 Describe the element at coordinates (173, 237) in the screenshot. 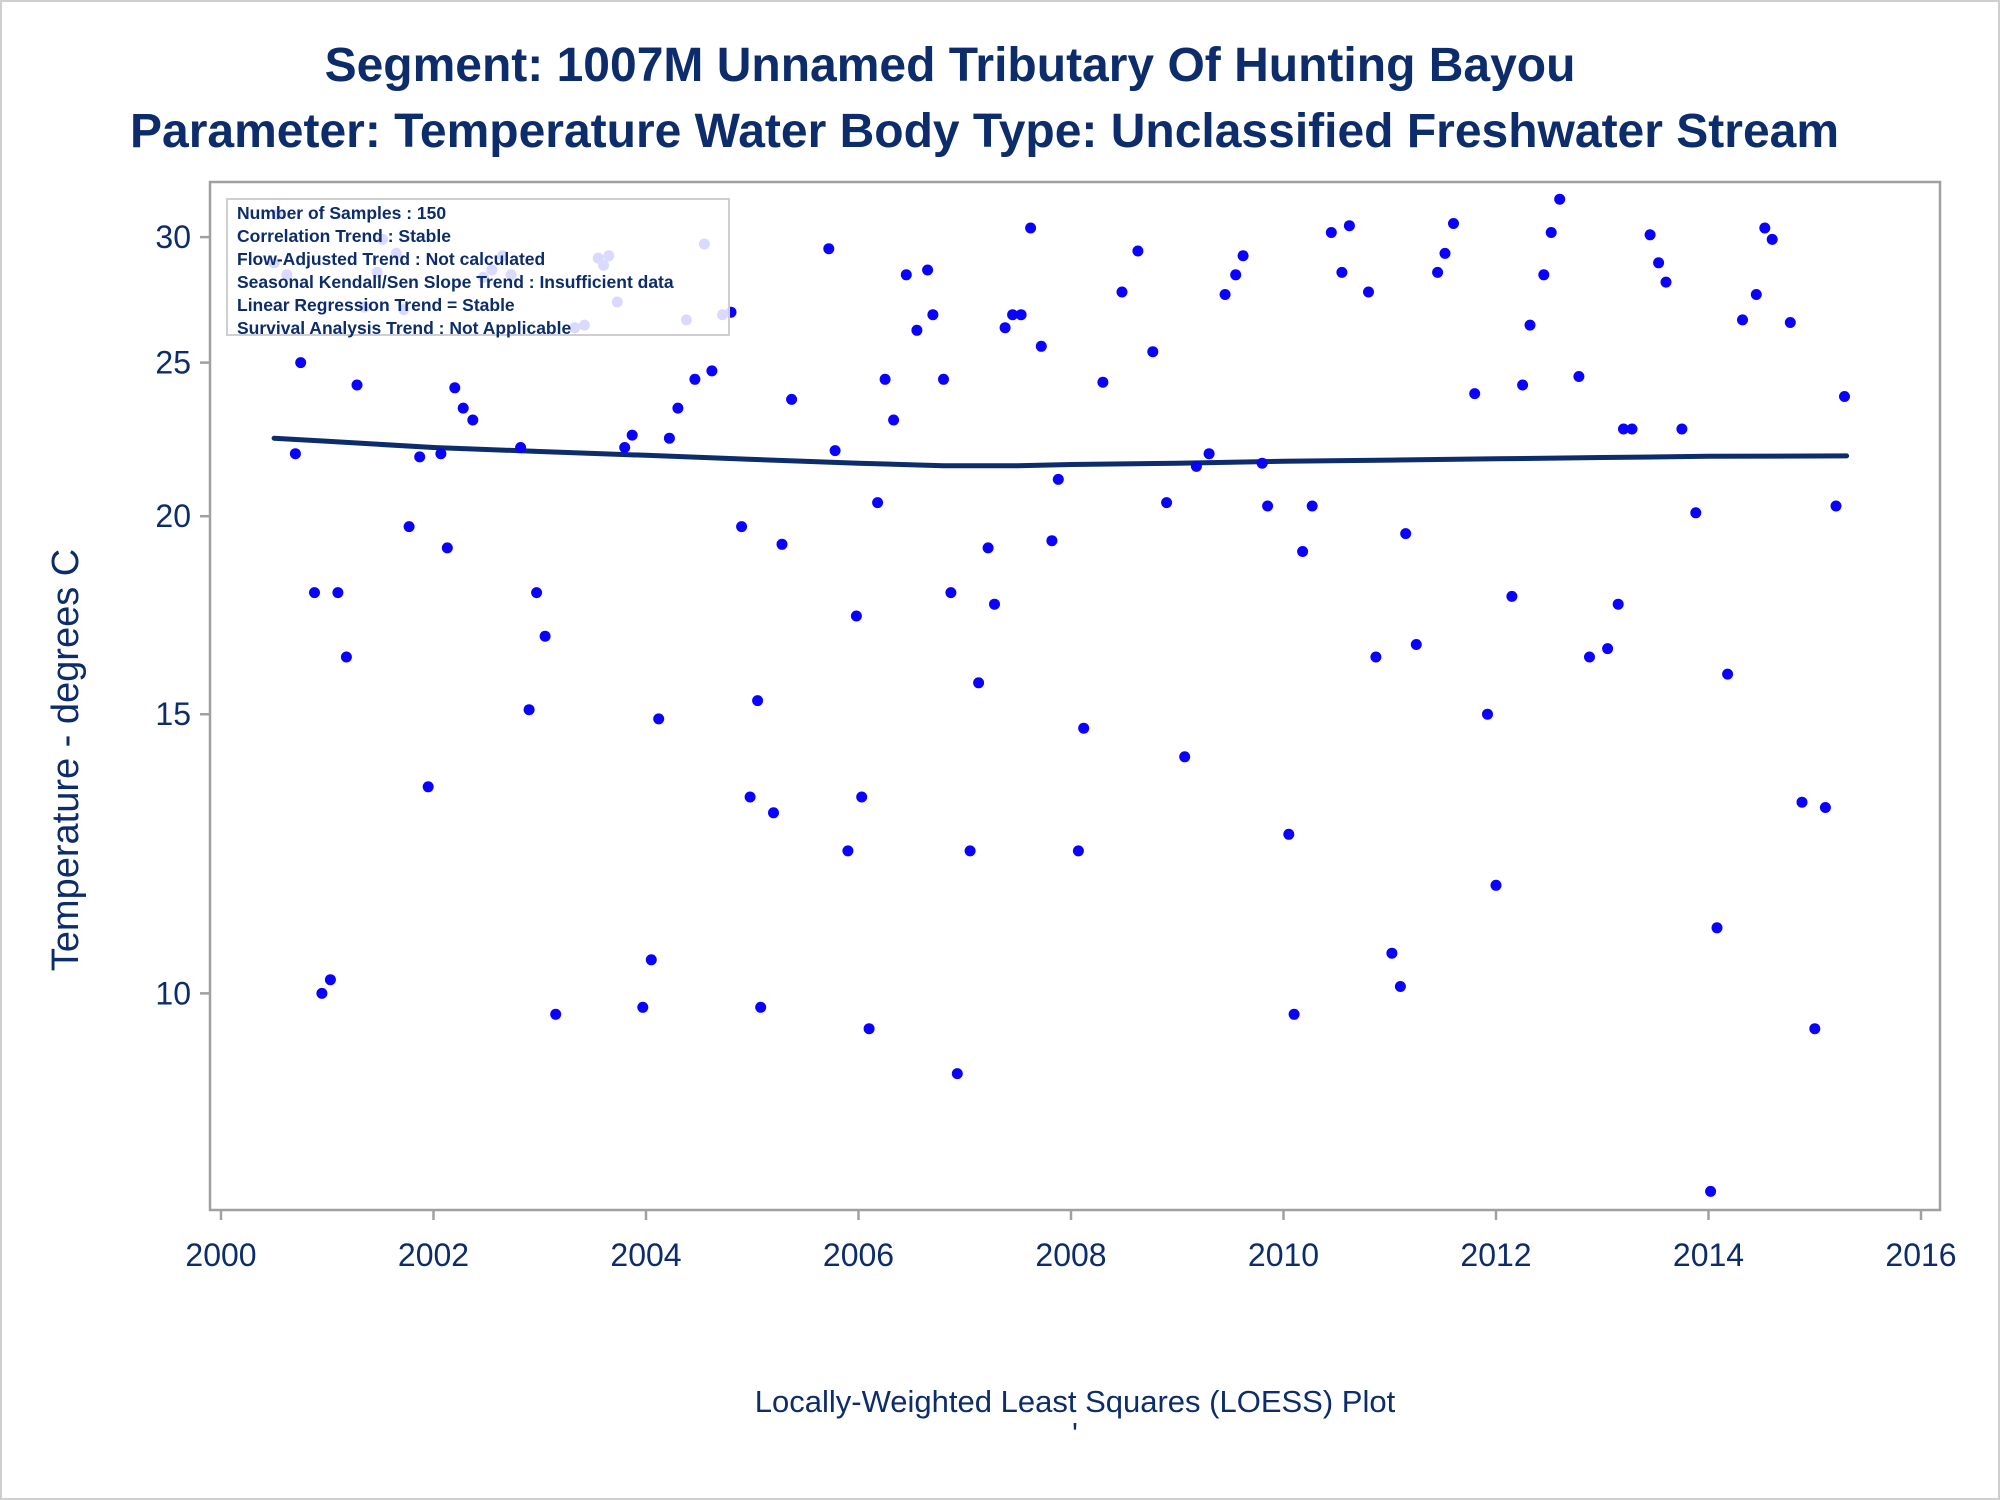

I see `y-tick-label: 30` at that location.